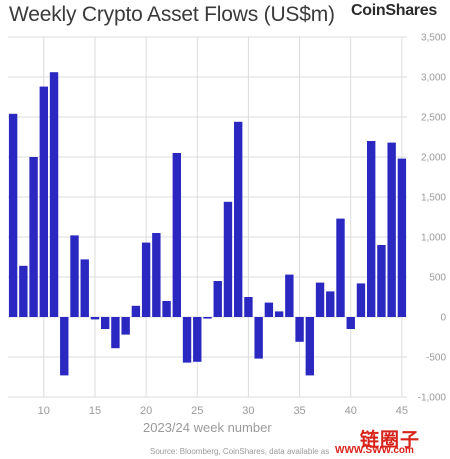 The image size is (450, 459). Describe the element at coordinates (433, 78) in the screenshot. I see `y-tick-label: 3,000` at that location.